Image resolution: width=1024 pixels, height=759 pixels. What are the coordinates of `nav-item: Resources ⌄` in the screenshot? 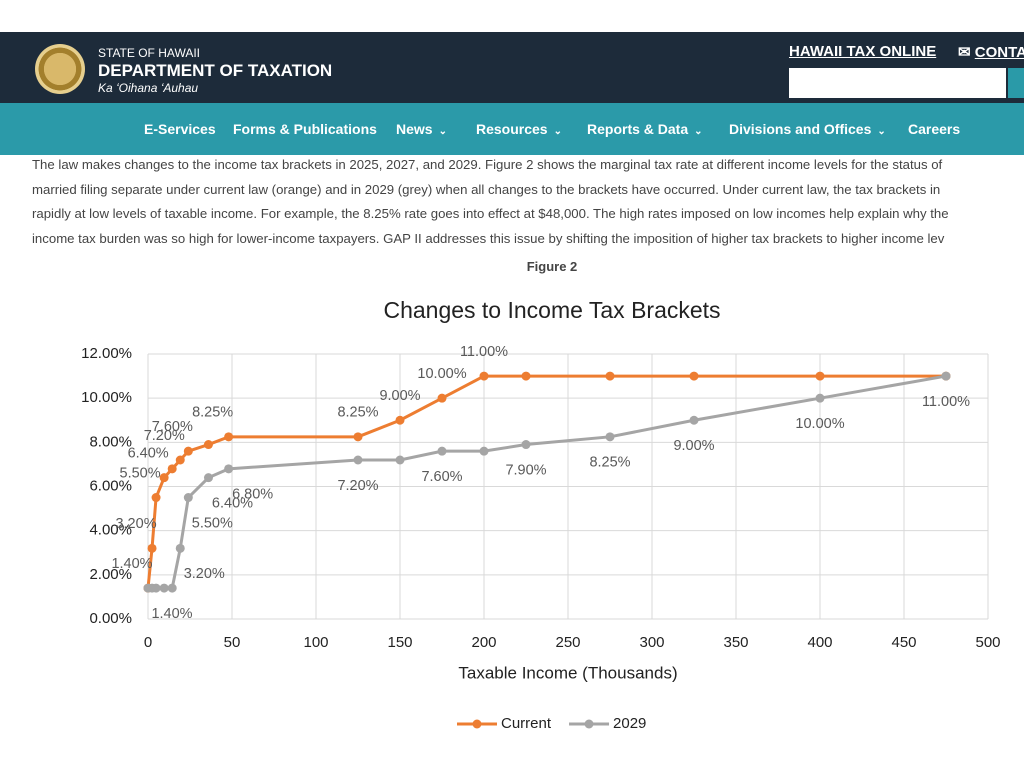 It's located at (519, 129).